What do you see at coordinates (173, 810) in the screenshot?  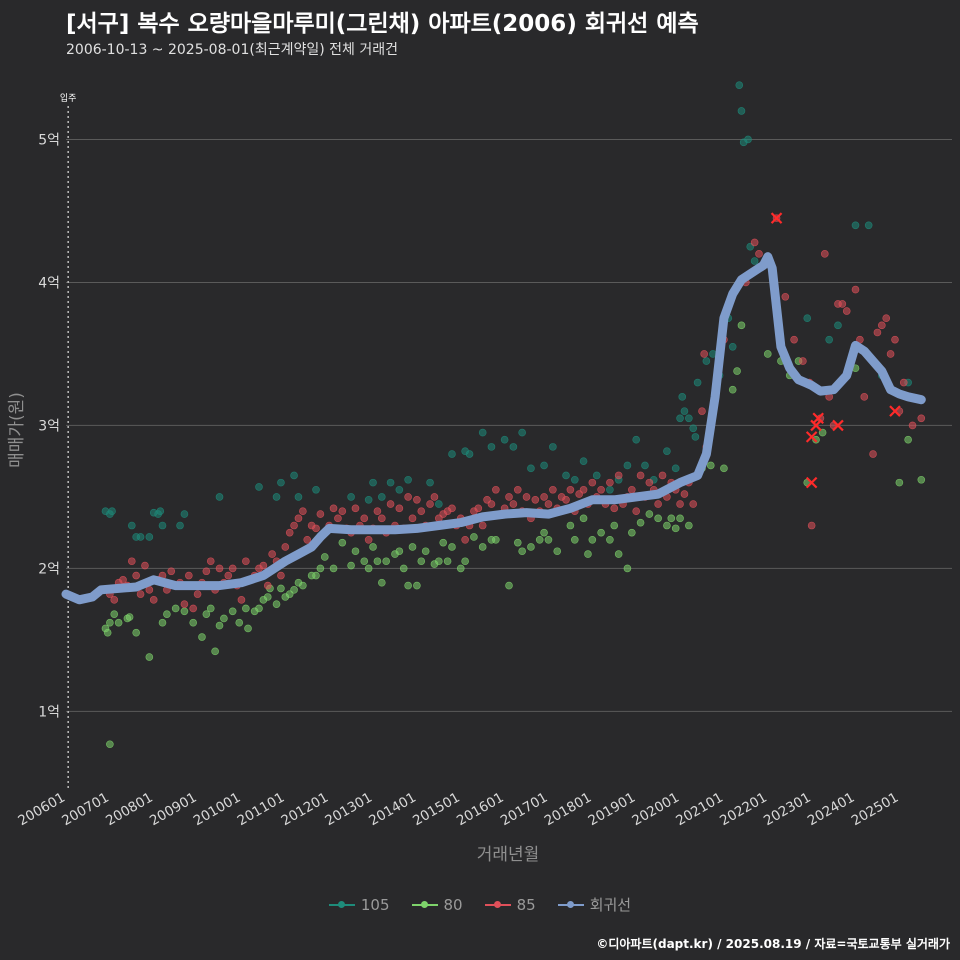 I see `x-tick-label: 200901` at bounding box center [173, 810].